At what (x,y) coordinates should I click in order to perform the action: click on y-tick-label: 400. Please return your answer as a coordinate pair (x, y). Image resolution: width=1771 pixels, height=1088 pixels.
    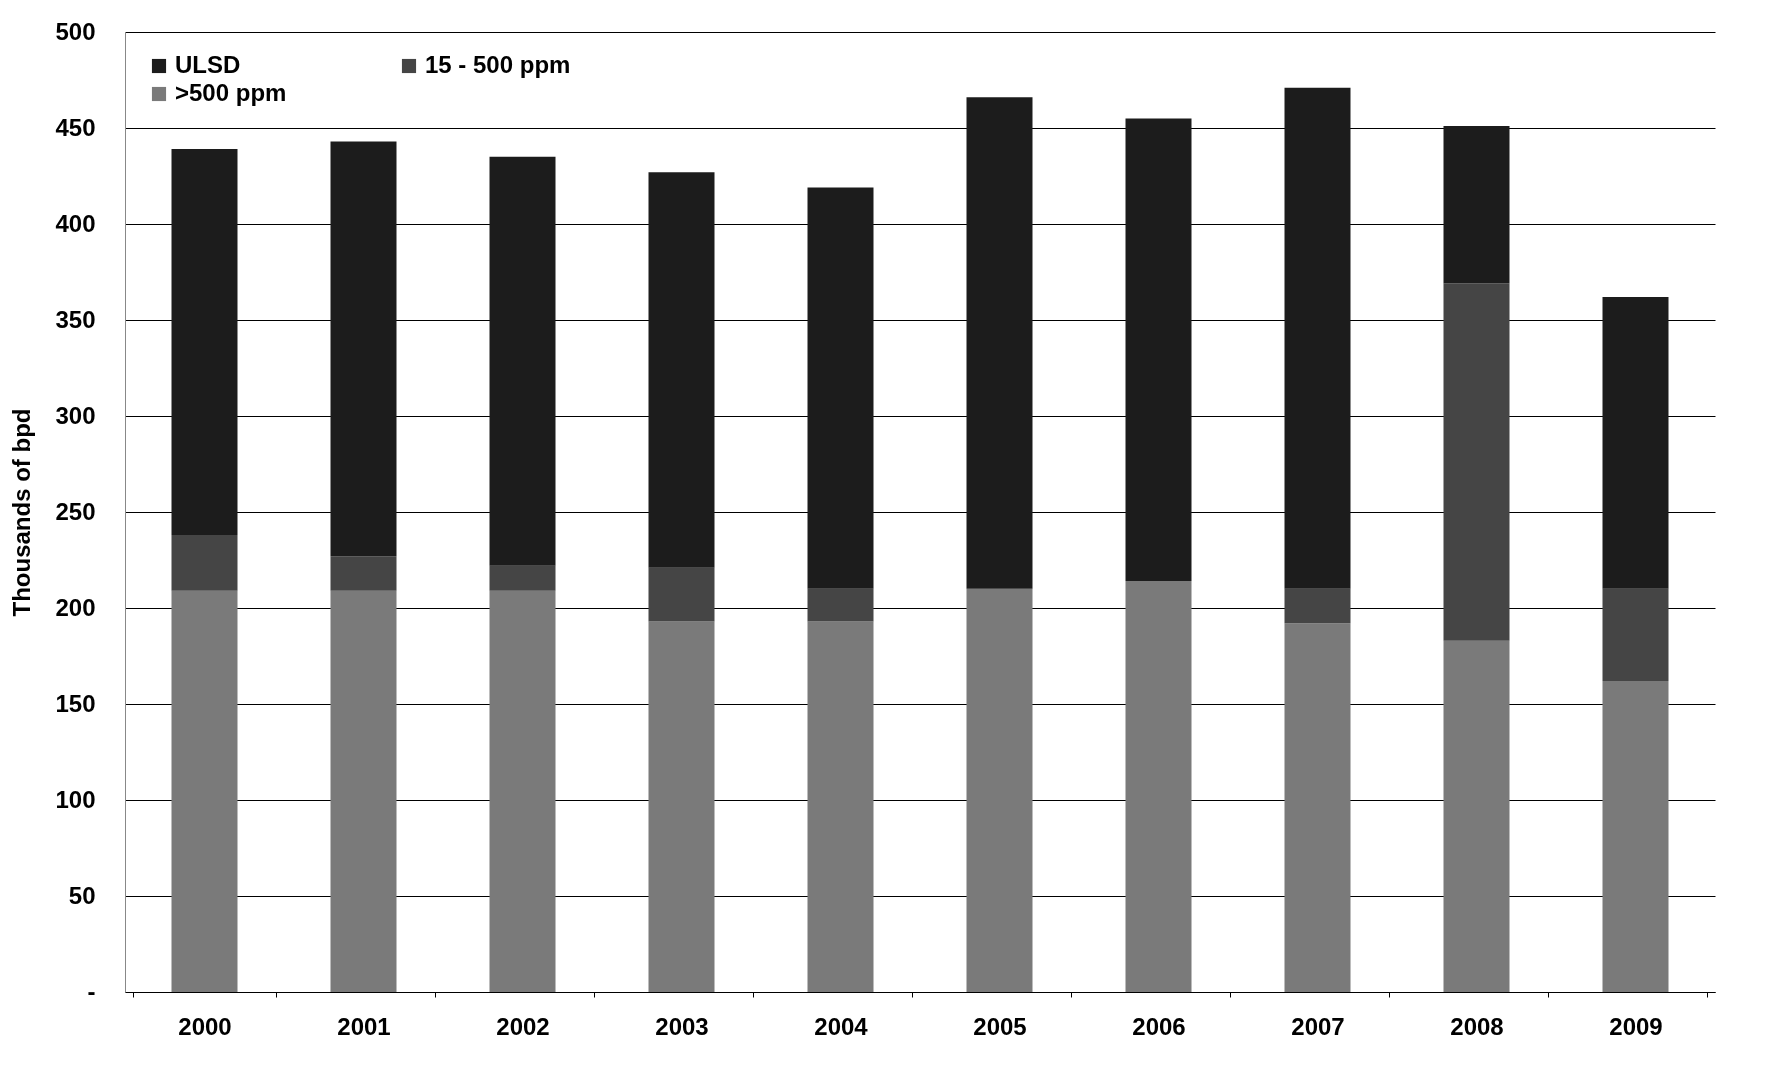
    Looking at the image, I should click on (75, 223).